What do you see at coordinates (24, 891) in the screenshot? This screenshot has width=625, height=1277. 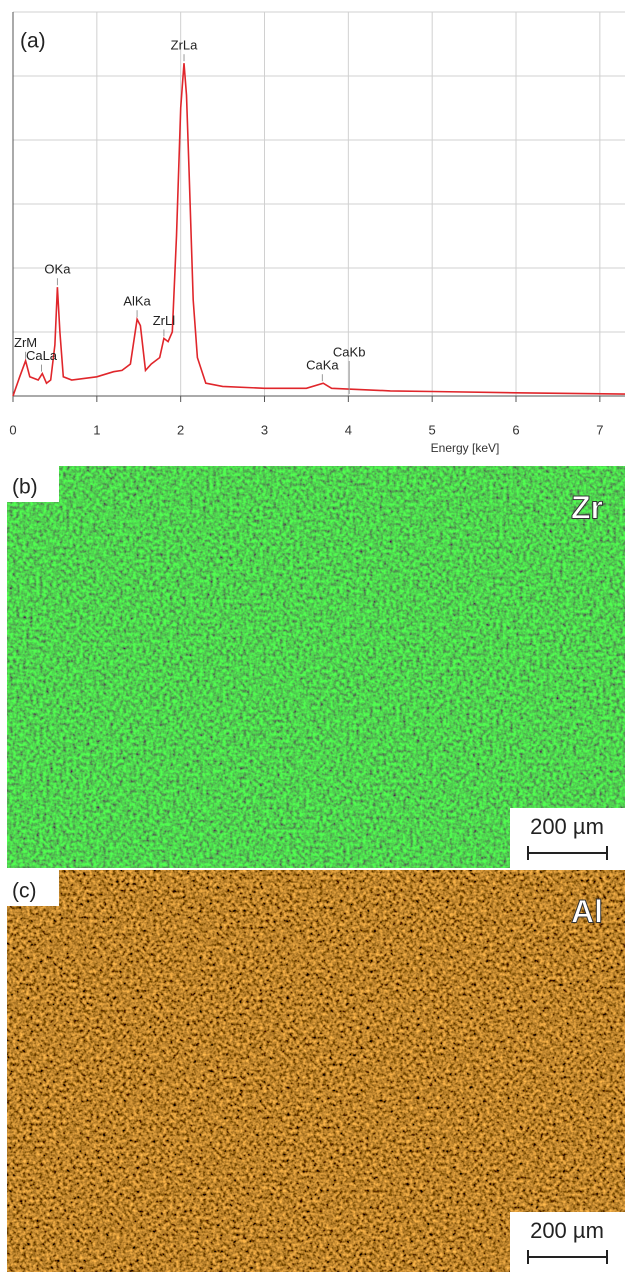 I see `panel-label: (c)` at bounding box center [24, 891].